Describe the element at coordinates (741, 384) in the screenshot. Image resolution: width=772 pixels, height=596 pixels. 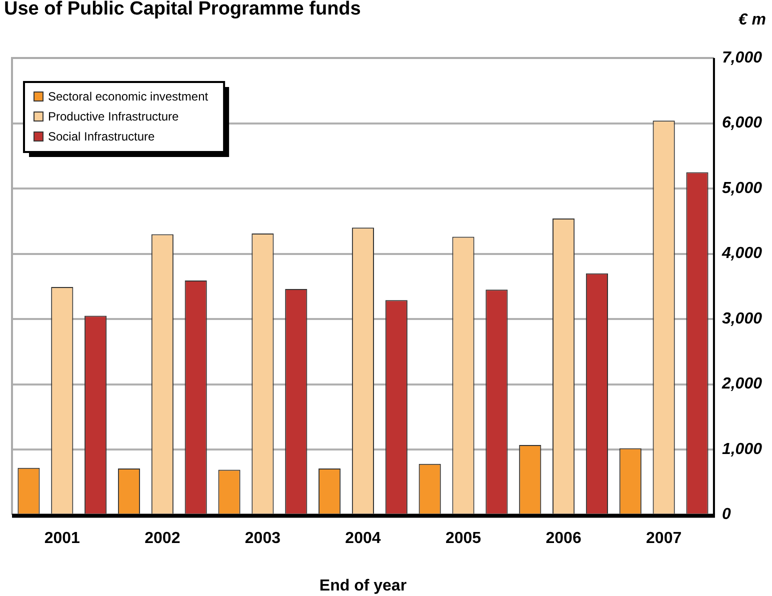
I see `y-tick-label: 2,000` at that location.